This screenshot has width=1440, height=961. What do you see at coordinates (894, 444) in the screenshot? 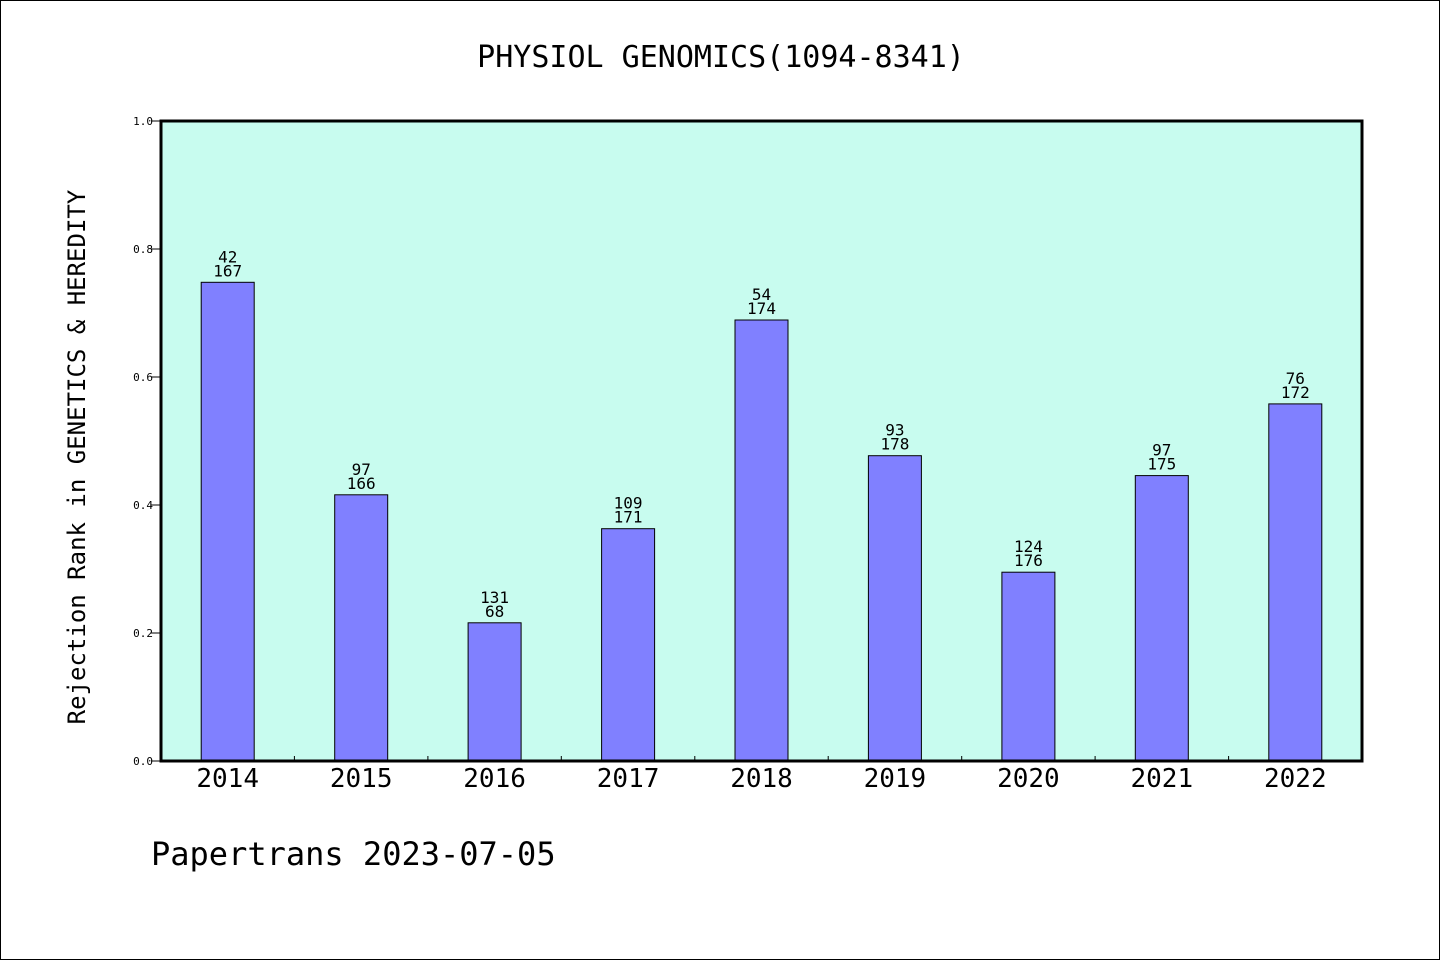
I see `bar-label-bottom: 178` at bounding box center [894, 444].